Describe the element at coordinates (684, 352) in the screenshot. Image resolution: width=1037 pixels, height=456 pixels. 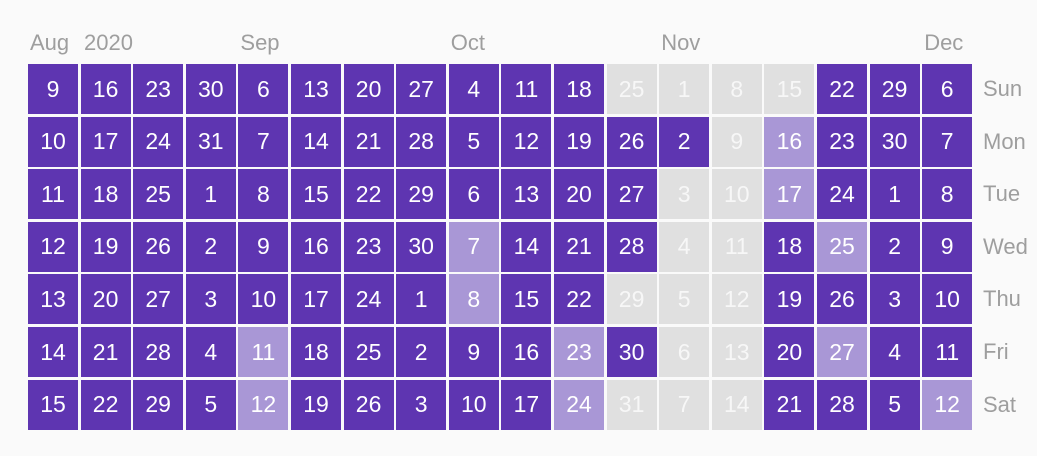
I see `day-cell: 6` at that location.